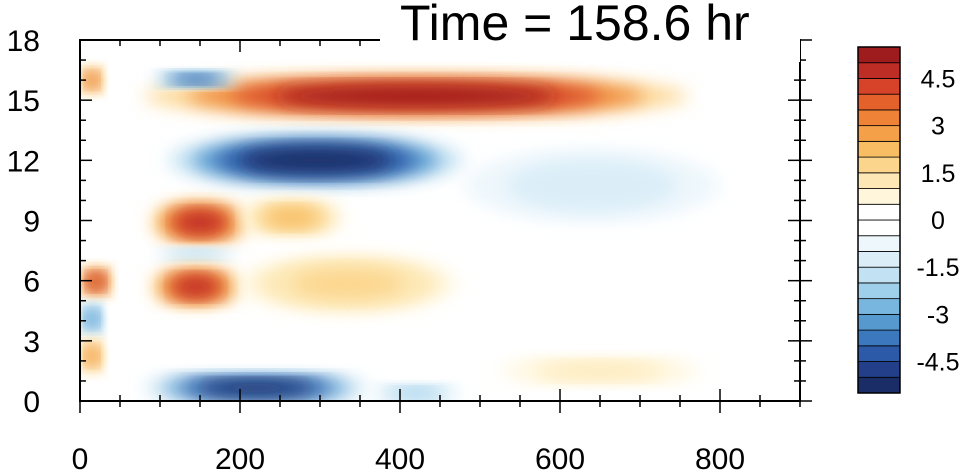  What do you see at coordinates (23, 161) in the screenshot?
I see `y-tick-label: 12` at bounding box center [23, 161].